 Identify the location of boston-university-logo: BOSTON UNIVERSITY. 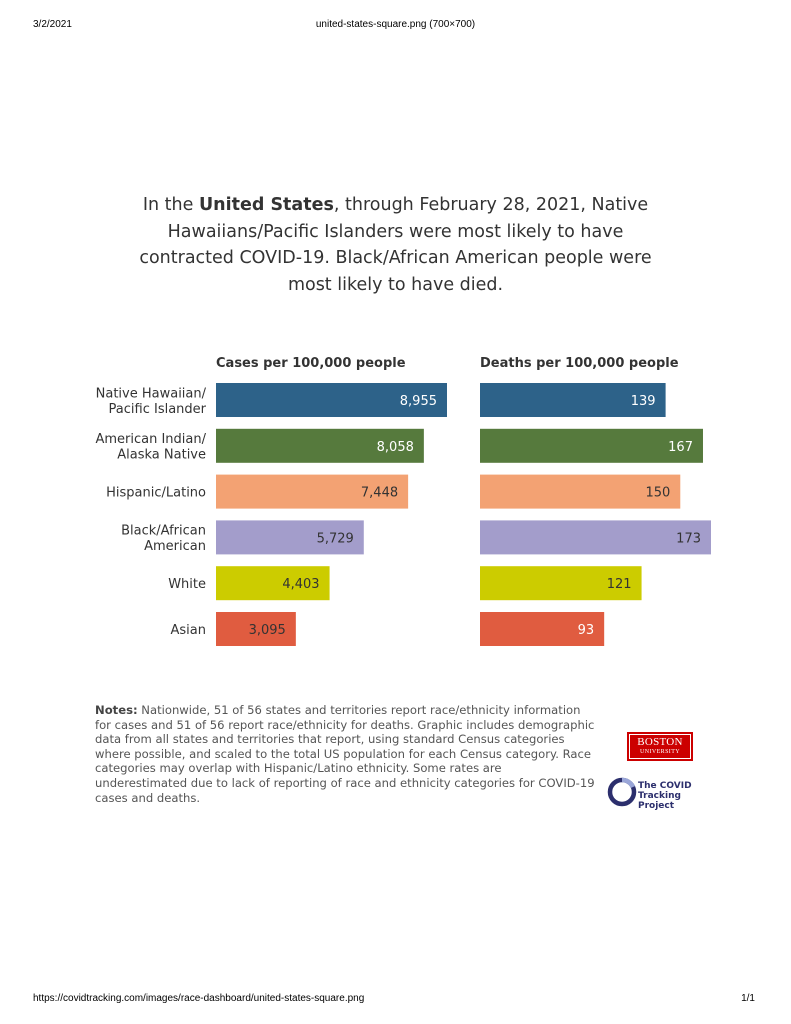
(660, 746).